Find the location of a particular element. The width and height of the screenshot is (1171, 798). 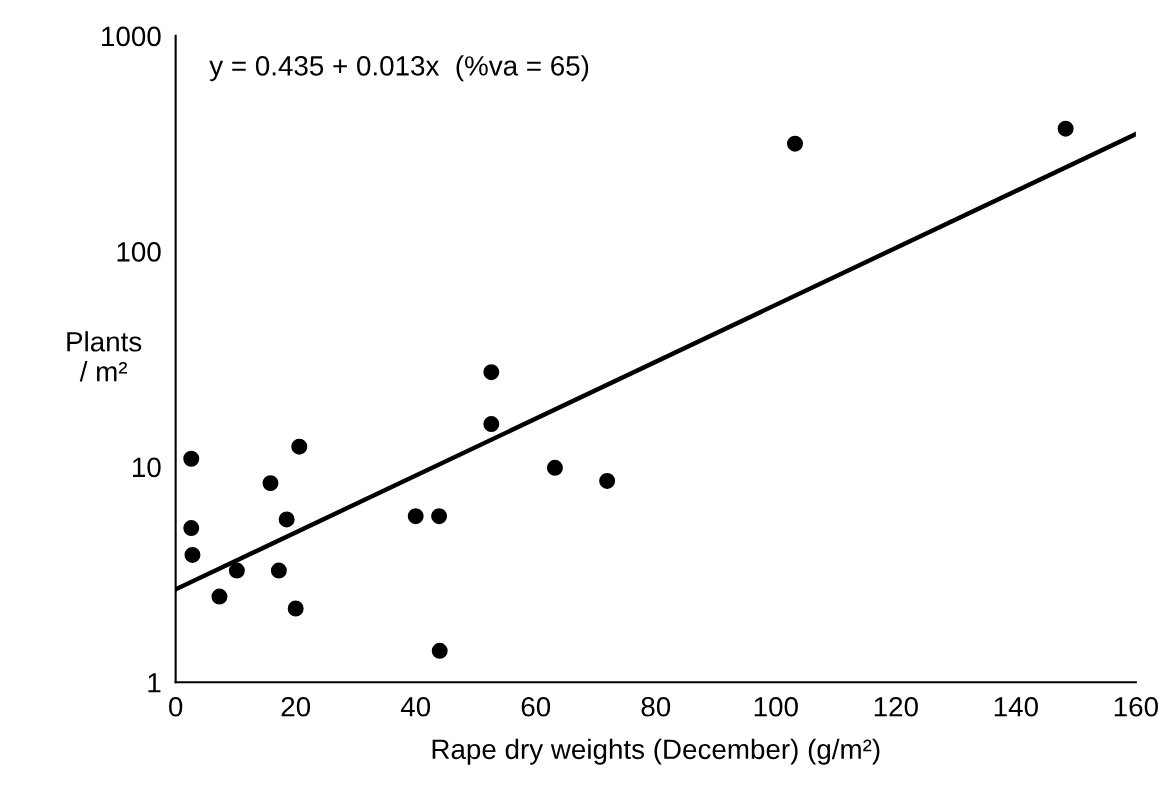

x-tick-label: 80 is located at coordinates (656, 706).